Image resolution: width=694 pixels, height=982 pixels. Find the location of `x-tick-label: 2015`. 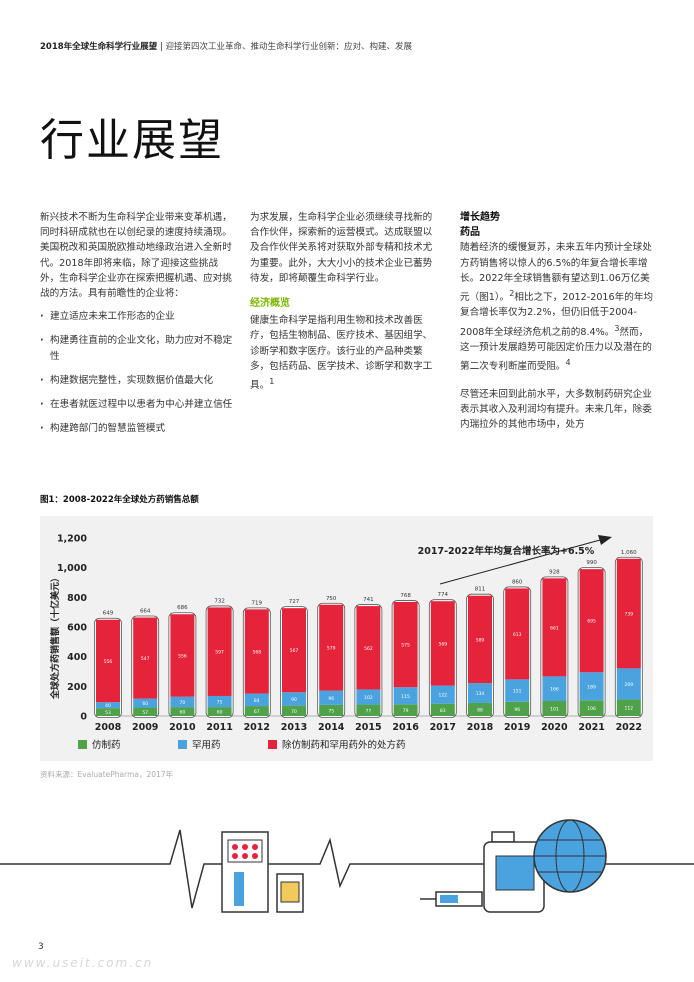

x-tick-label: 2015 is located at coordinates (368, 727).